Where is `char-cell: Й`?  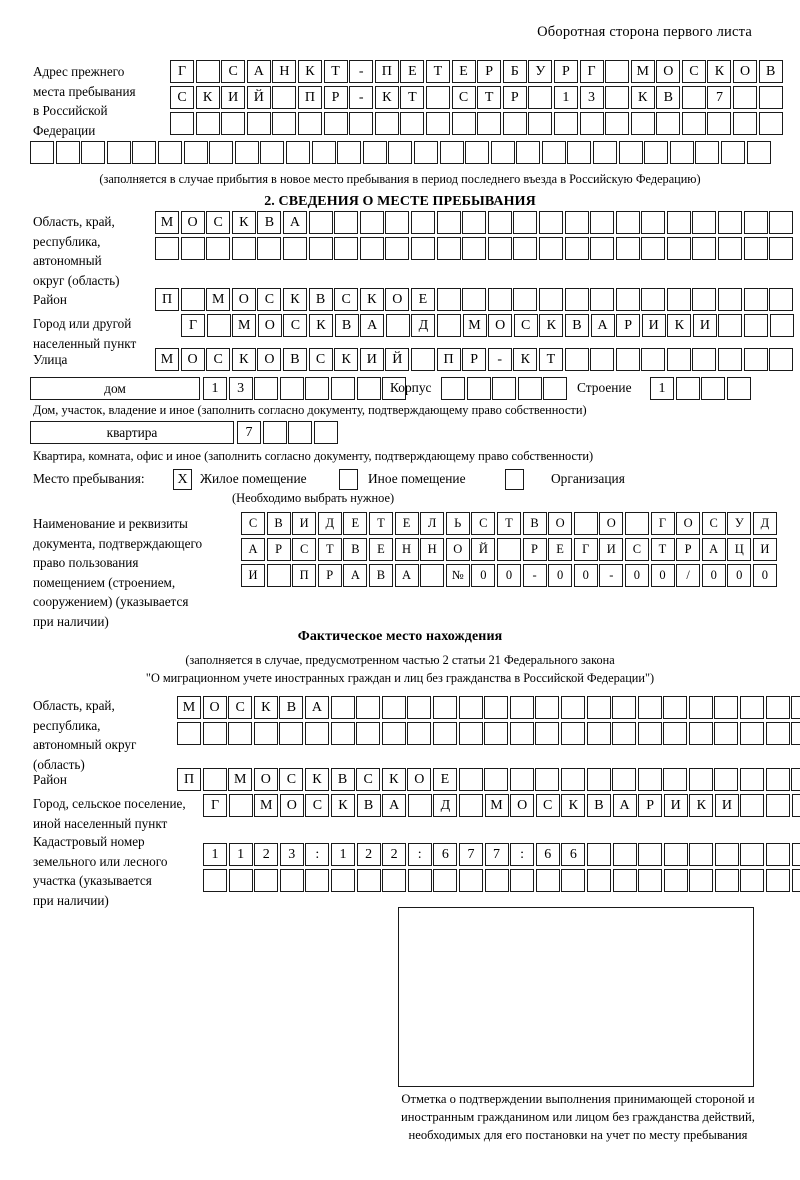
char-cell: Й is located at coordinates (258, 97).